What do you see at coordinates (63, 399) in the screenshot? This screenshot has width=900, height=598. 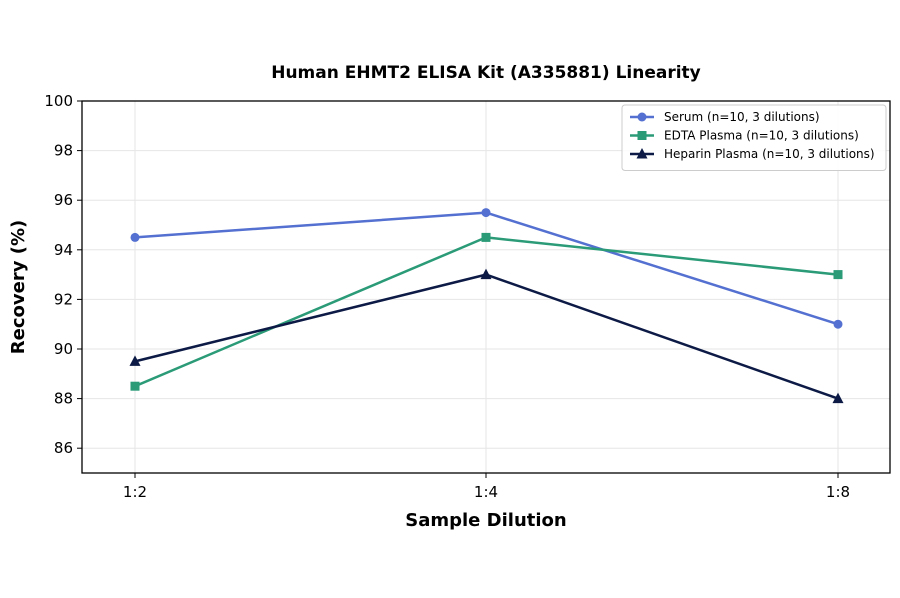 I see `y-tick-label: 88` at bounding box center [63, 399].